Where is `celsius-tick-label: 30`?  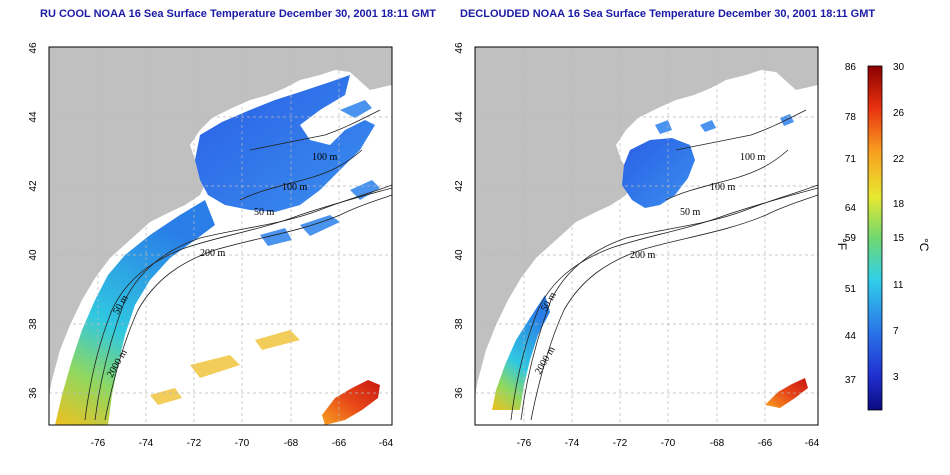 celsius-tick-label: 30 is located at coordinates (899, 67).